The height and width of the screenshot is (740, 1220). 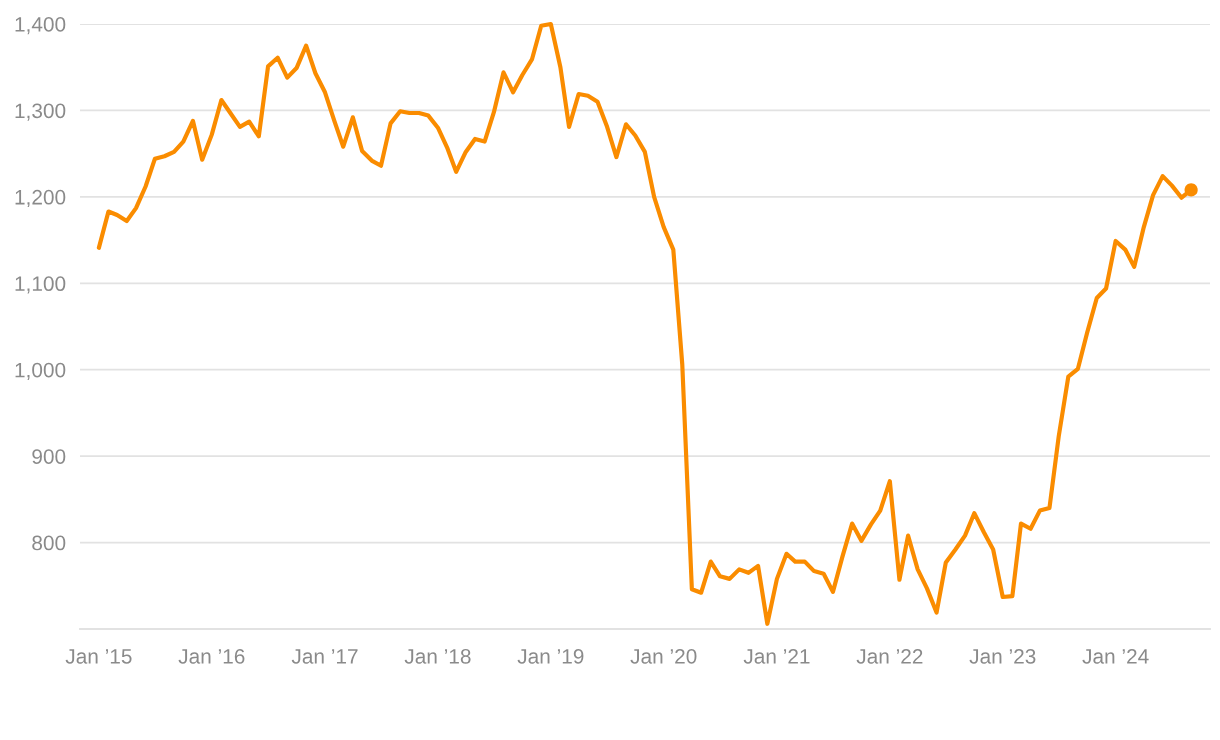 I want to click on y-tick-label: 1,400, so click(x=40, y=26).